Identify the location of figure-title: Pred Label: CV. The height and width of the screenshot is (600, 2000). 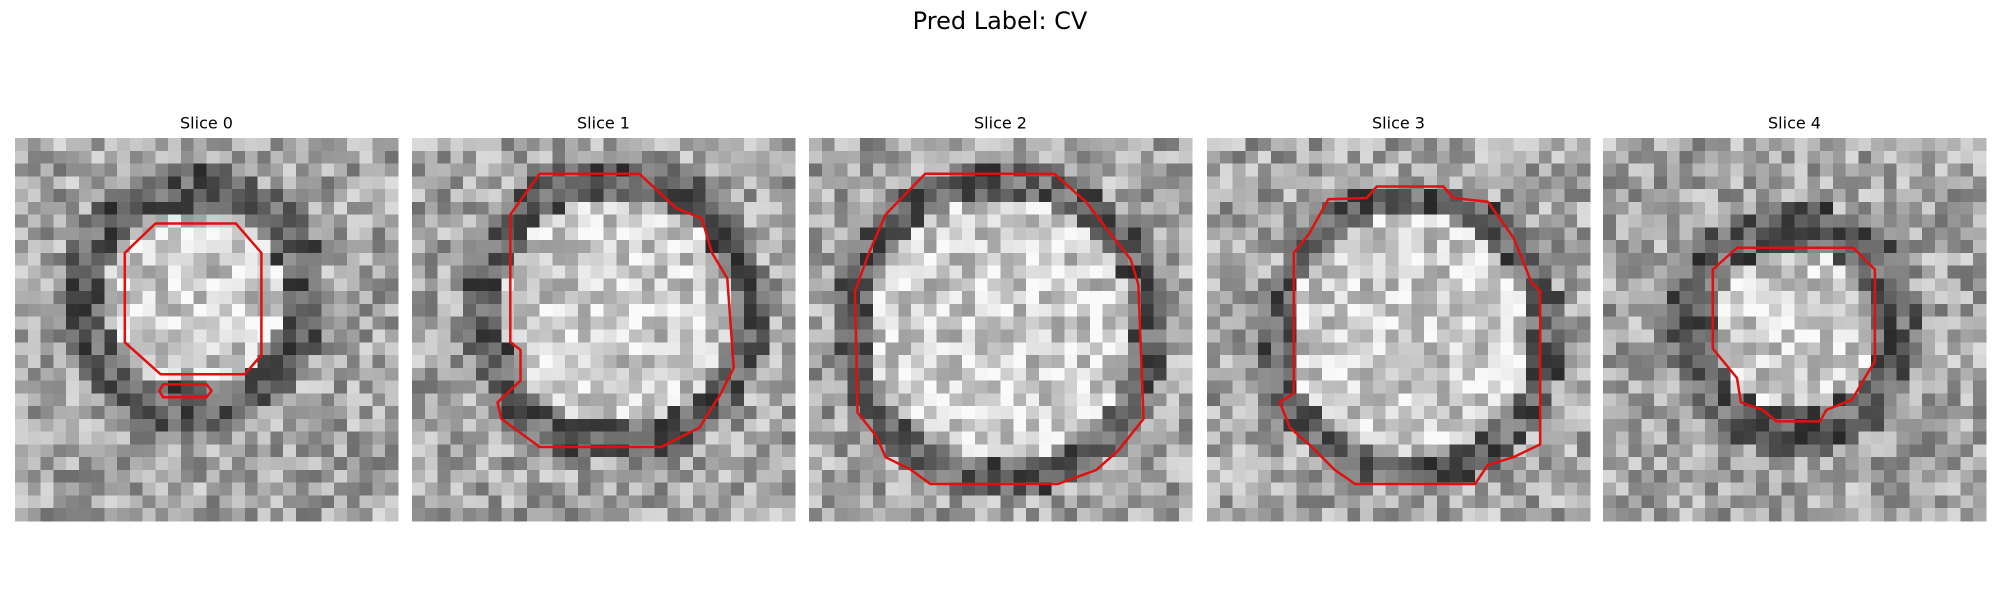
(1000, 21).